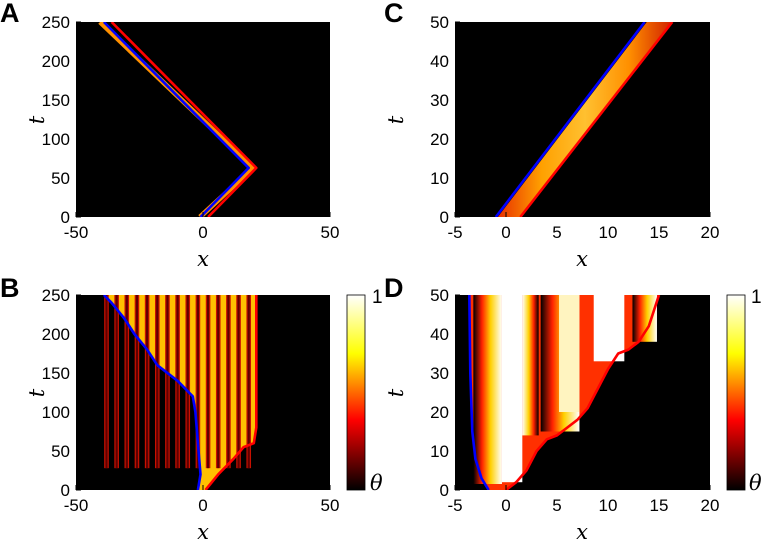 This screenshot has width=763, height=543. What do you see at coordinates (454, 505) in the screenshot?
I see `panel-d-xtick-label: -5` at bounding box center [454, 505].